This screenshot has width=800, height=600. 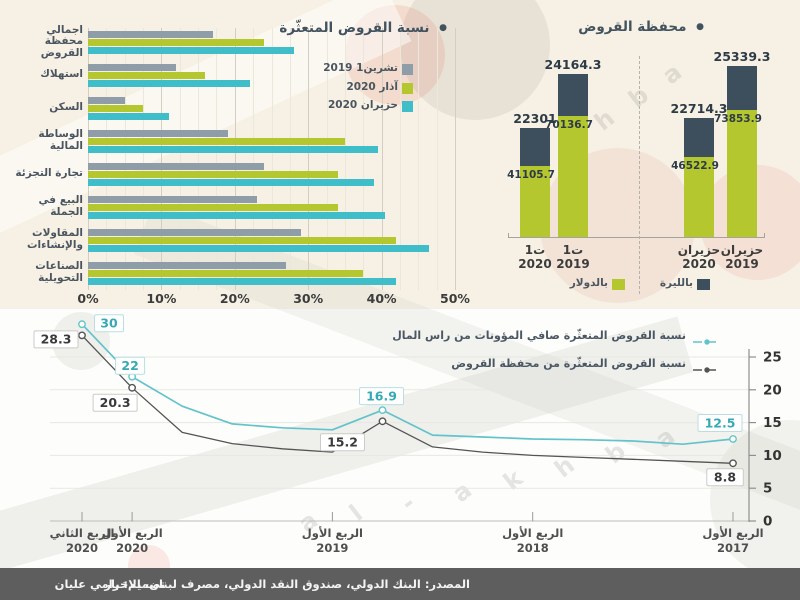 I want to click on npl-legend-label: حزيران 2020, so click(x=362, y=105).